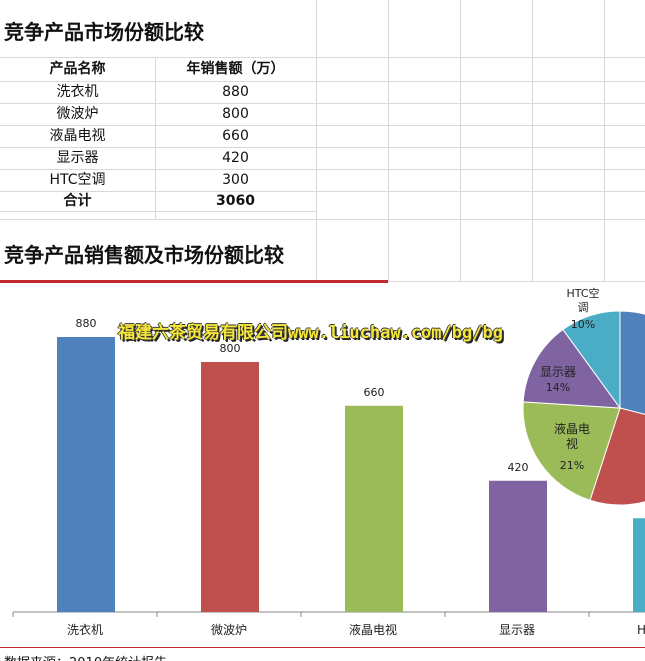 The width and height of the screenshot is (645, 661). What do you see at coordinates (235, 114) in the screenshot?
I see `cell-sales: 800` at bounding box center [235, 114].